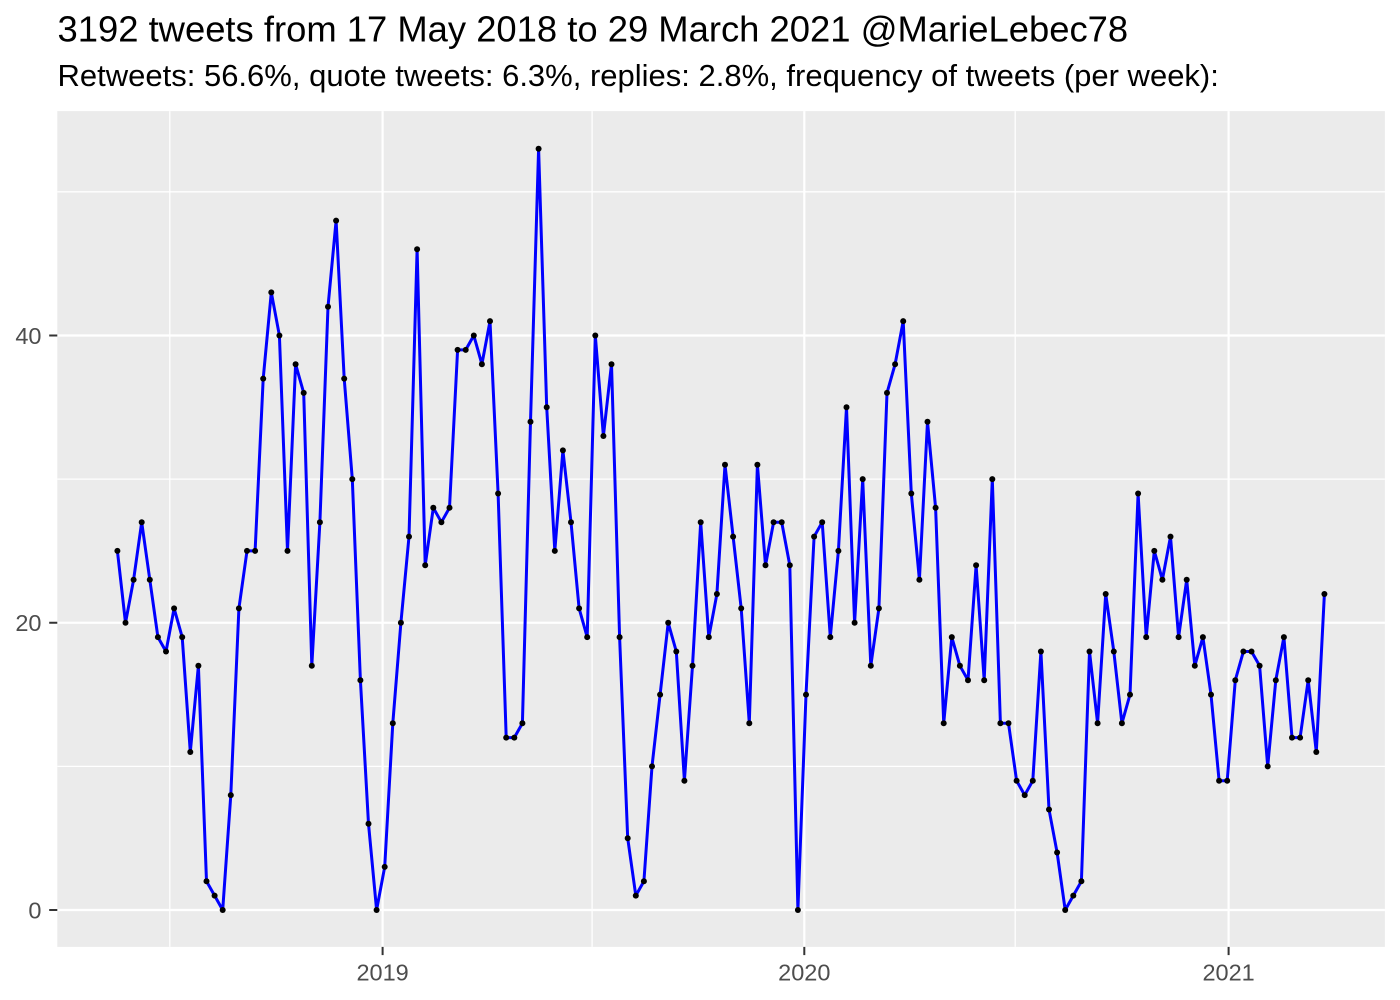  What do you see at coordinates (28, 336) in the screenshot?
I see `svg-text: 40` at bounding box center [28, 336].